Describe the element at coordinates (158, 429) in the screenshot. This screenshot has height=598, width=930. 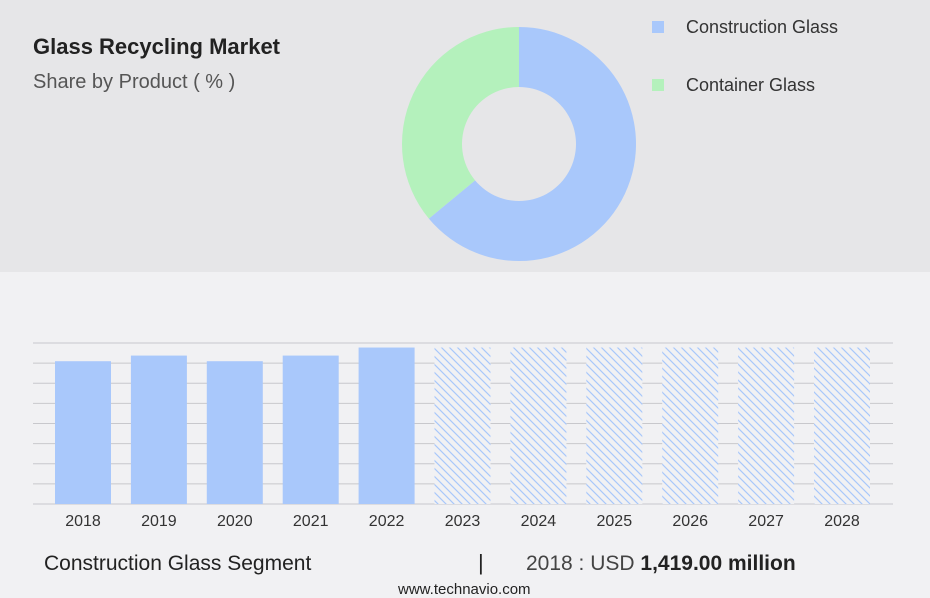
I see `bar-2019` at that location.